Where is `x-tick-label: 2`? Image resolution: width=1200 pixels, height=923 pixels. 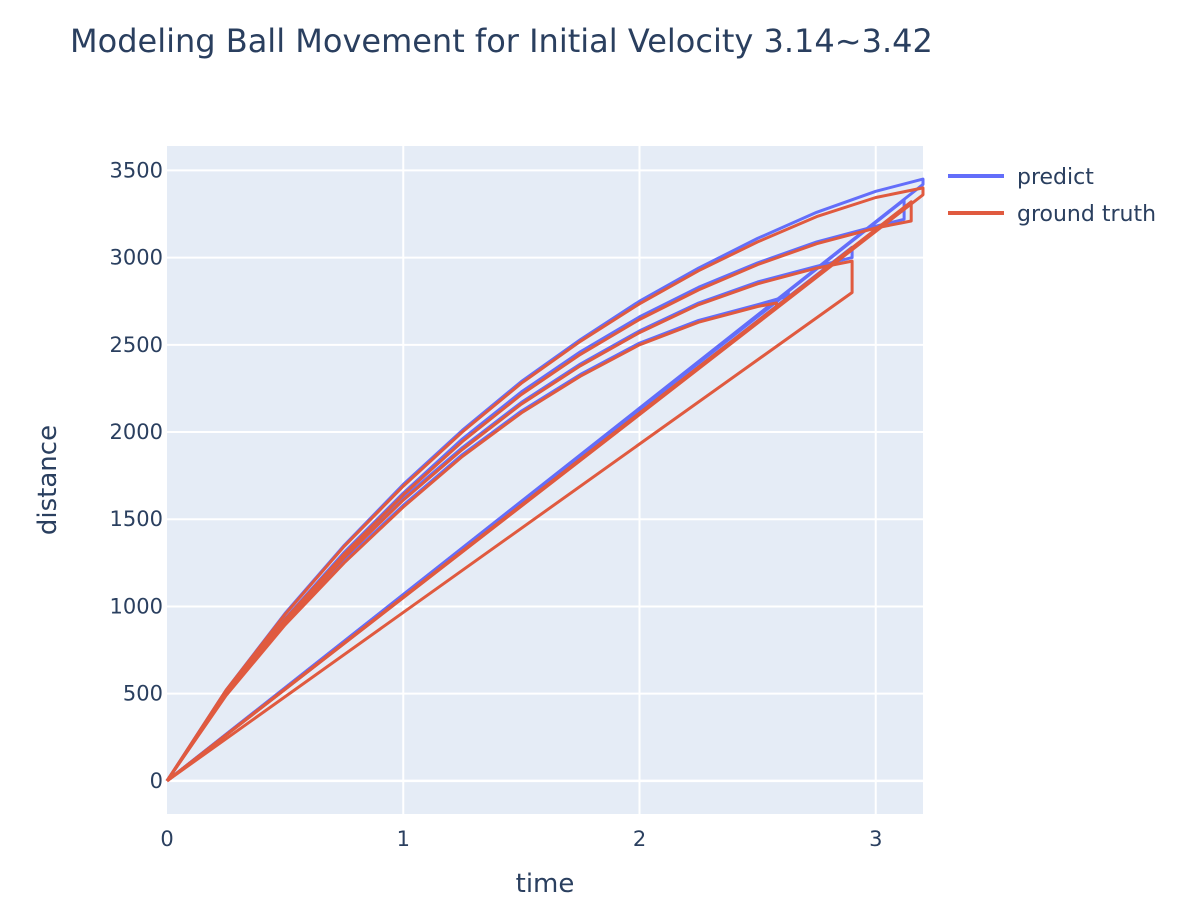 x-tick-label: 2 is located at coordinates (639, 839).